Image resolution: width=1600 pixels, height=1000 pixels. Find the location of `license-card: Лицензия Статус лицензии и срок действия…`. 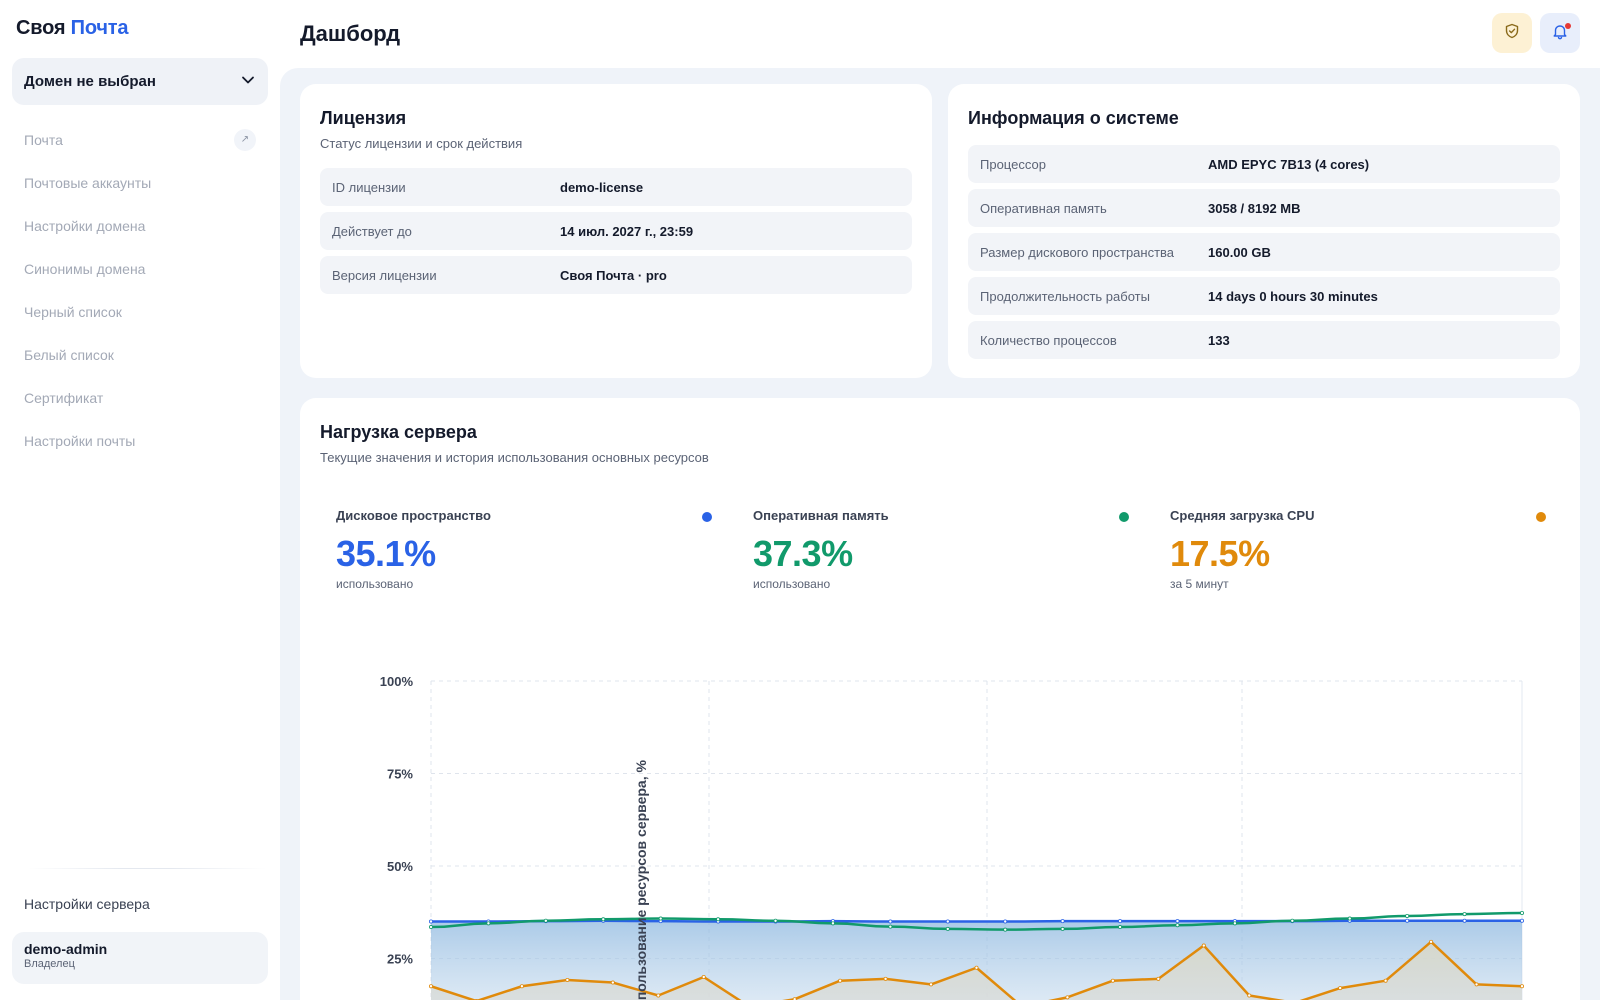

license-card: Лицензия Статус лицензии и срок действия… is located at coordinates (616, 231).